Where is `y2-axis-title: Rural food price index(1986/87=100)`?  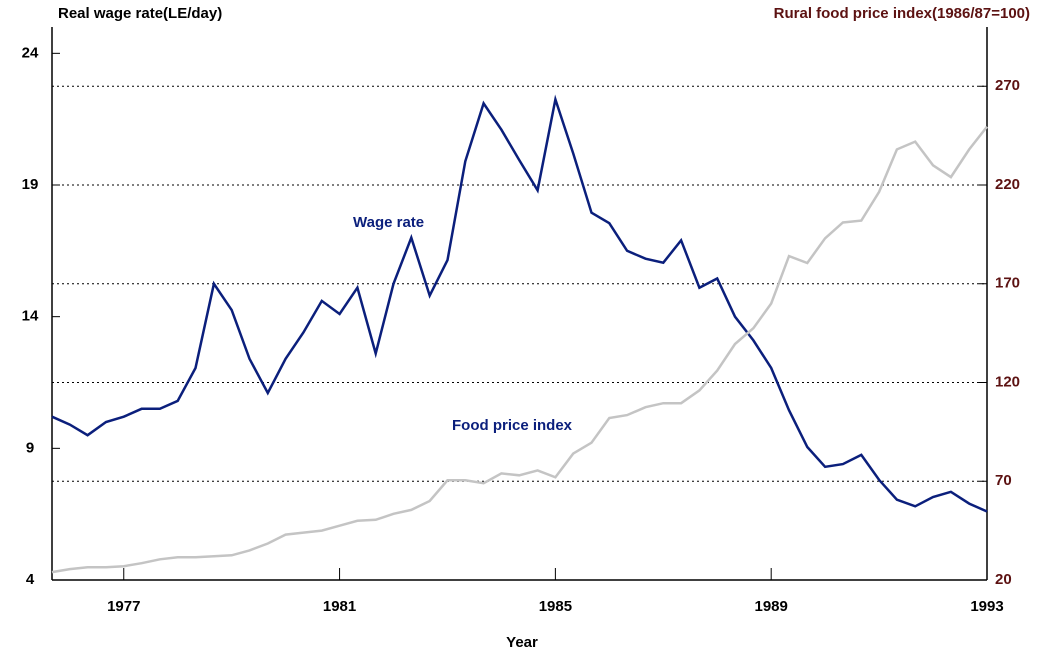
y2-axis-title: Rural food price index(1986/87=100) is located at coordinates (902, 13).